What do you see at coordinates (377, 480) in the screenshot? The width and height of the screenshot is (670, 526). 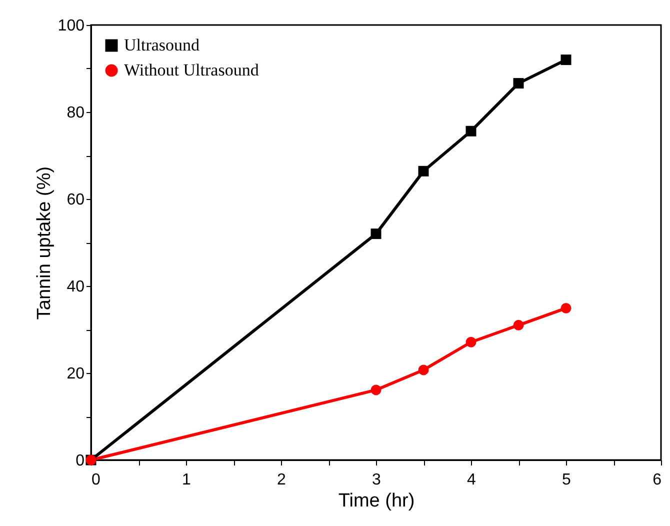 I see `x-tick-label: 3` at bounding box center [377, 480].